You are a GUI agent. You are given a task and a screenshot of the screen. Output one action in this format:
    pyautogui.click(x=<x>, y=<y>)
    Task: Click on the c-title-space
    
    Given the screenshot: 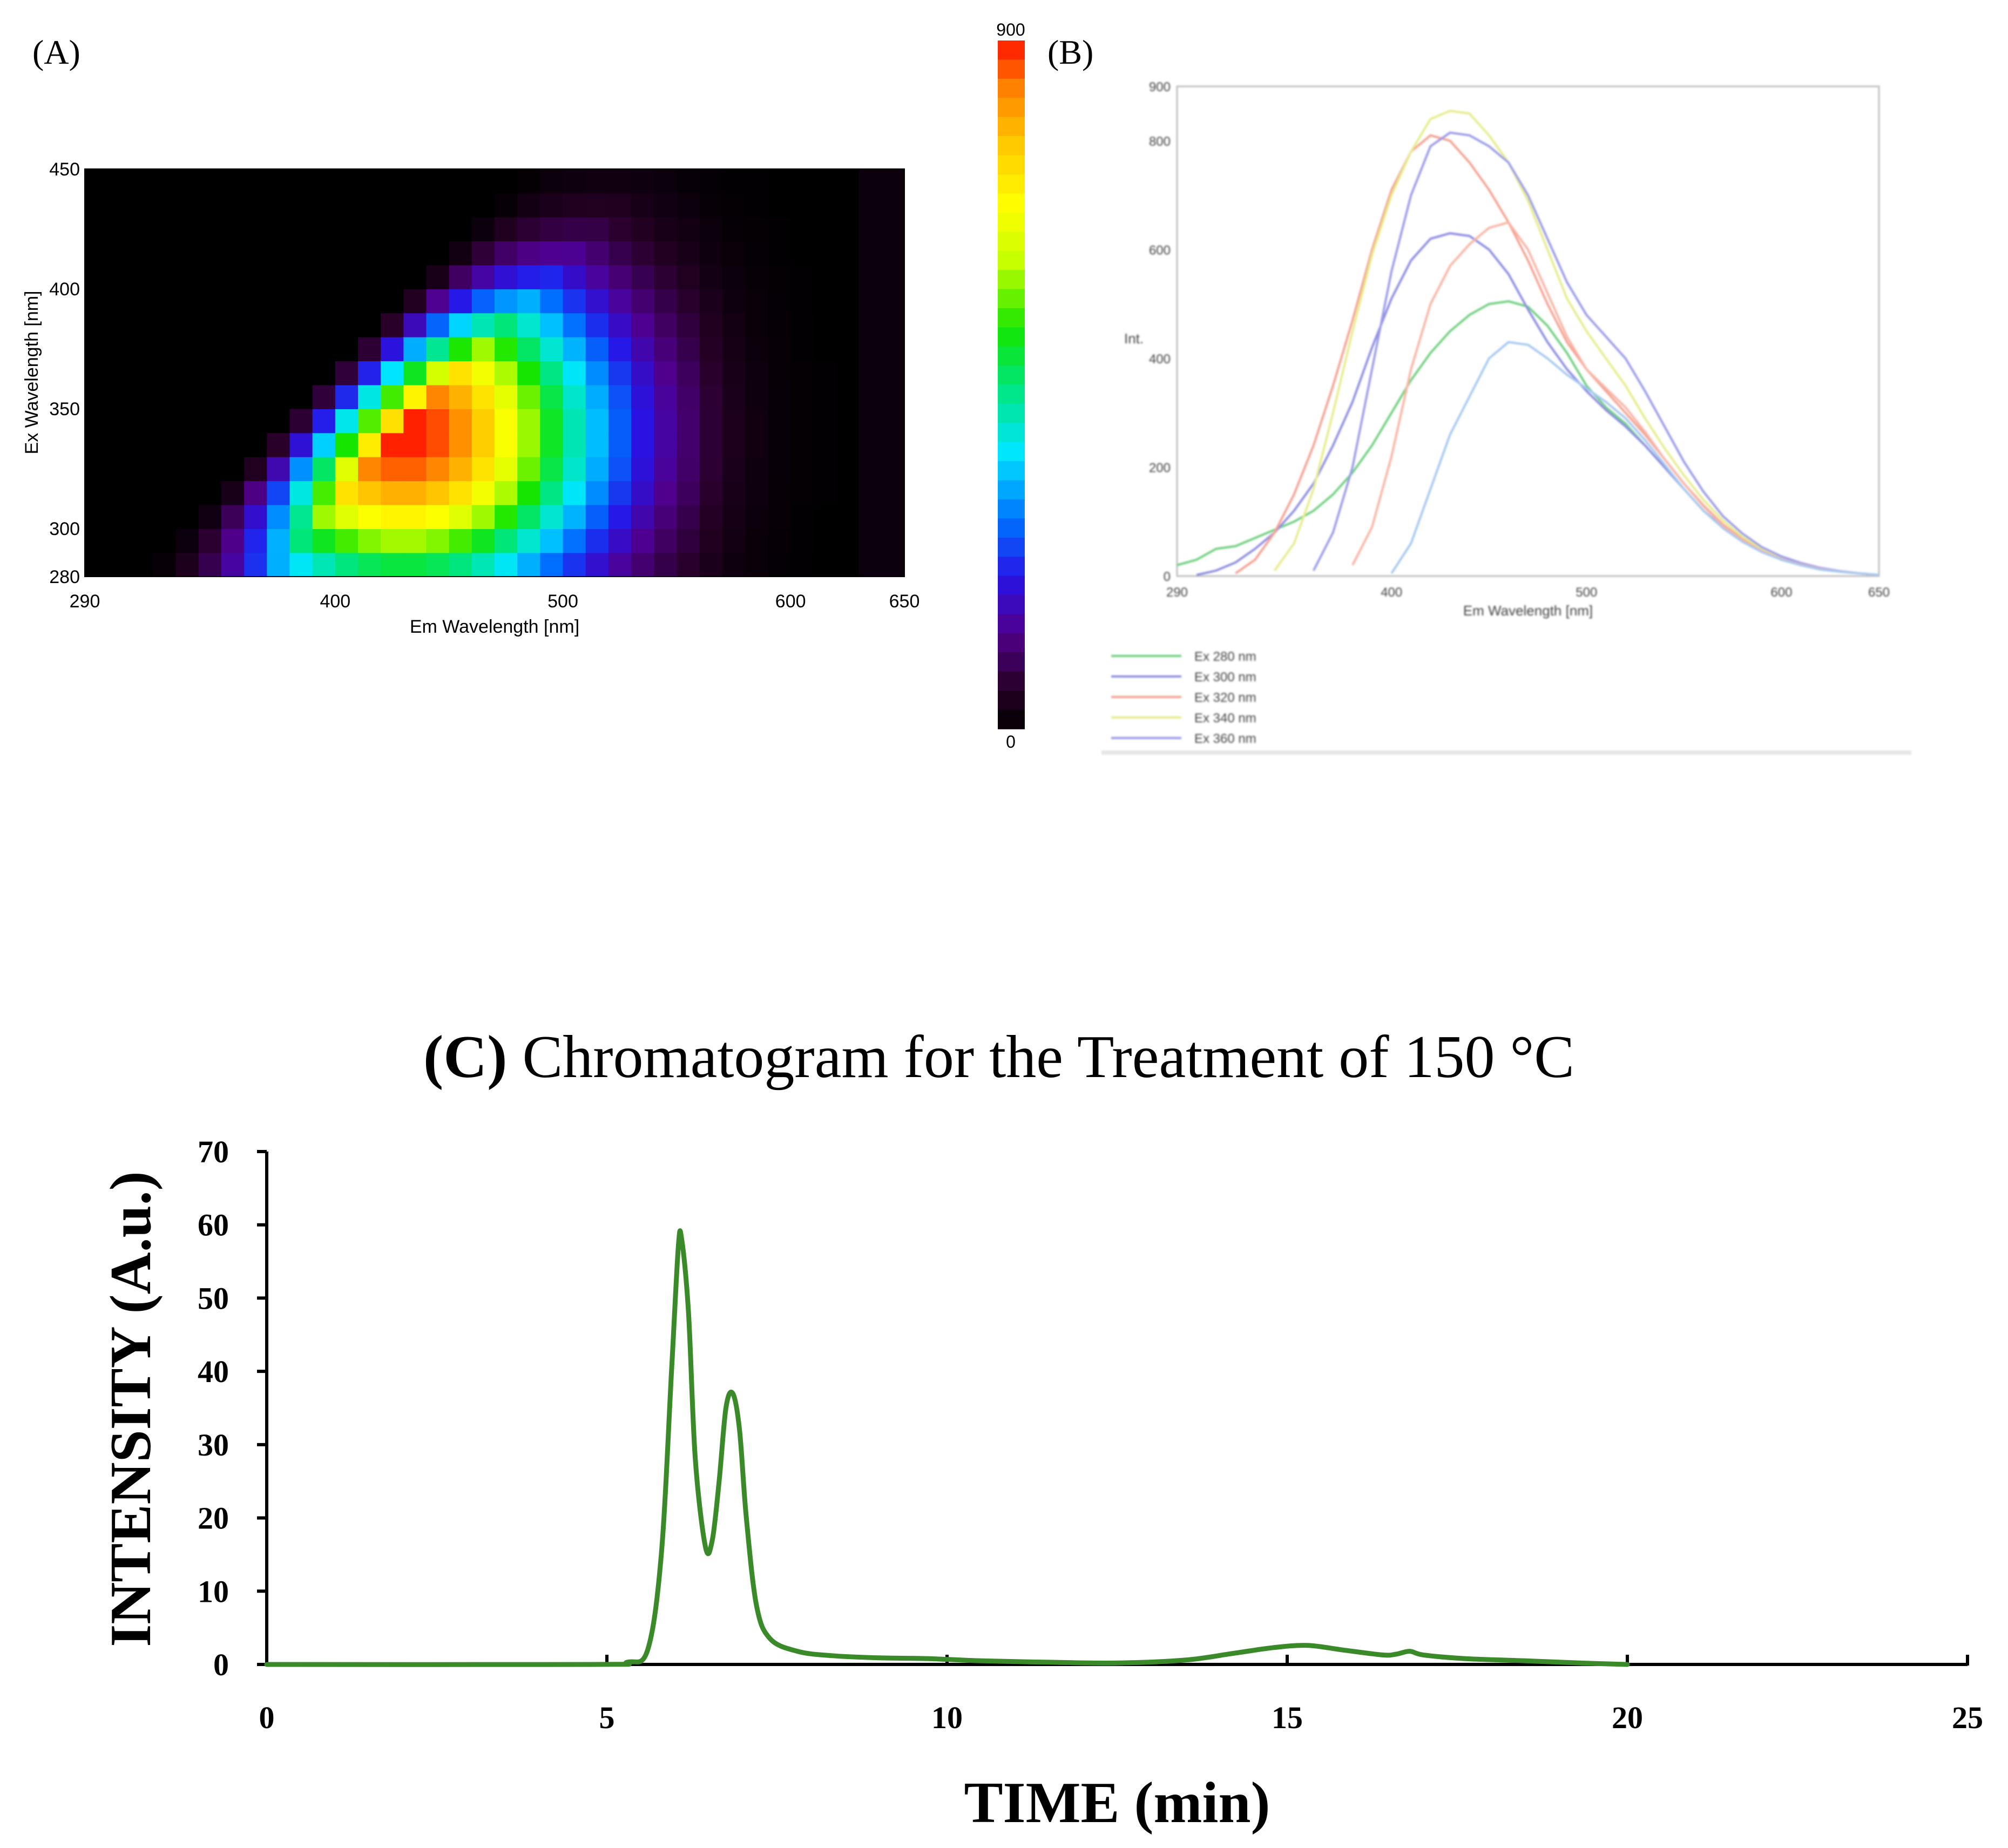 What is the action you would take?
    pyautogui.click(x=514, y=1057)
    